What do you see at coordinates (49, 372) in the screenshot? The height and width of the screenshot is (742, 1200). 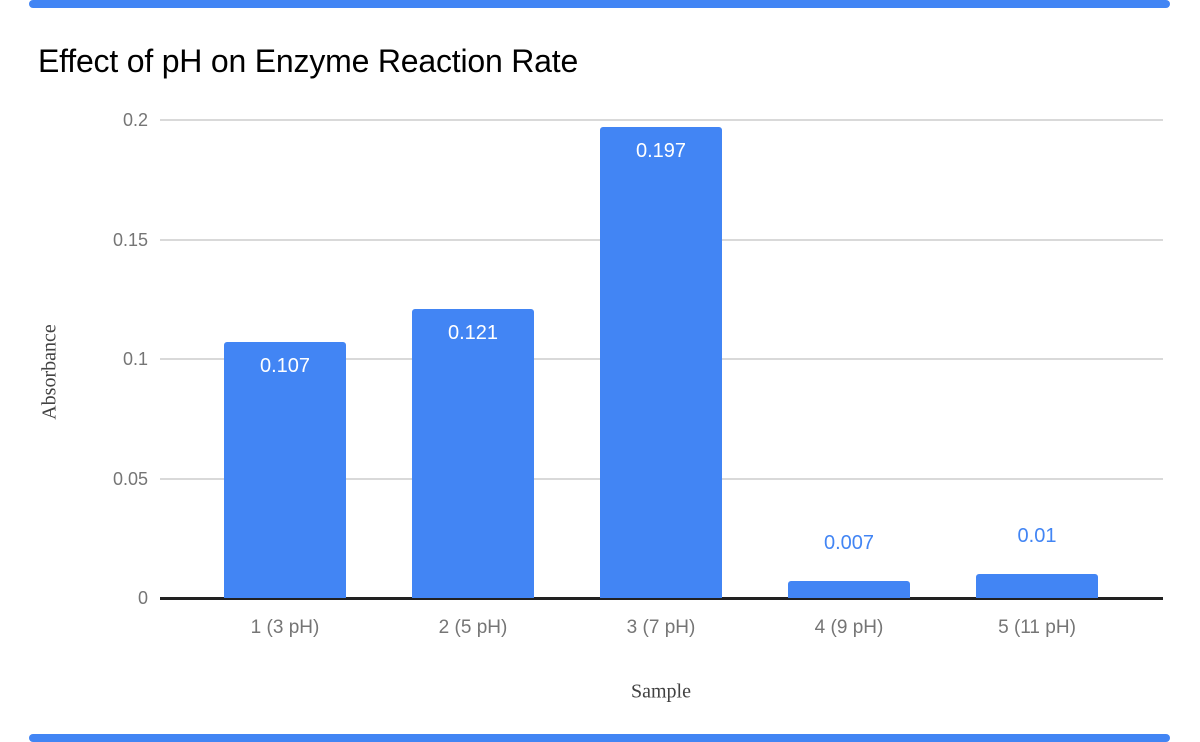 I see `y-axis-title: Absorbance` at bounding box center [49, 372].